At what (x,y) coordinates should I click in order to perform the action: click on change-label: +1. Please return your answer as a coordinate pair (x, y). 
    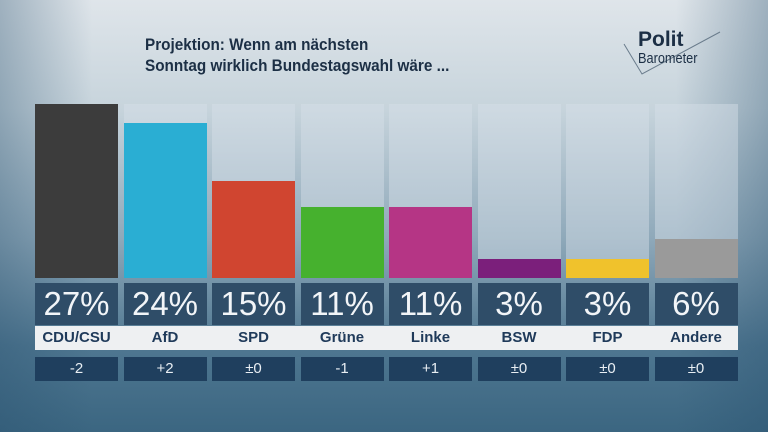
    Looking at the image, I should click on (430, 369).